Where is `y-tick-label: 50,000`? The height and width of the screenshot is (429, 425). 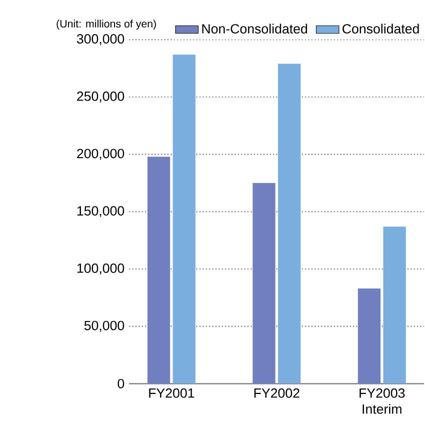
y-tick-label: 50,000 is located at coordinates (104, 326).